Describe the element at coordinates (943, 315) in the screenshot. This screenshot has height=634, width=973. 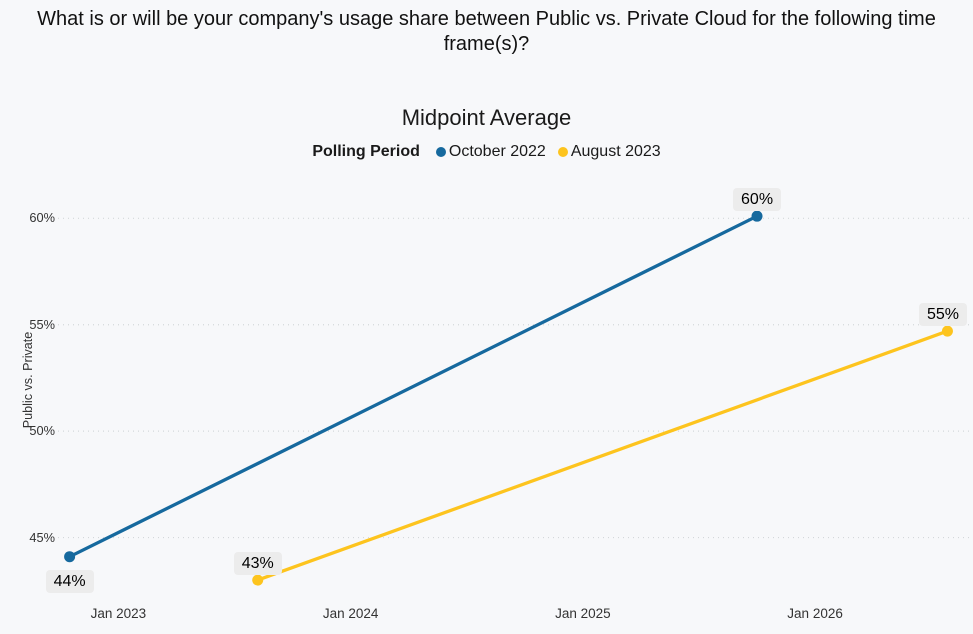
I see `data-label: 55%` at that location.